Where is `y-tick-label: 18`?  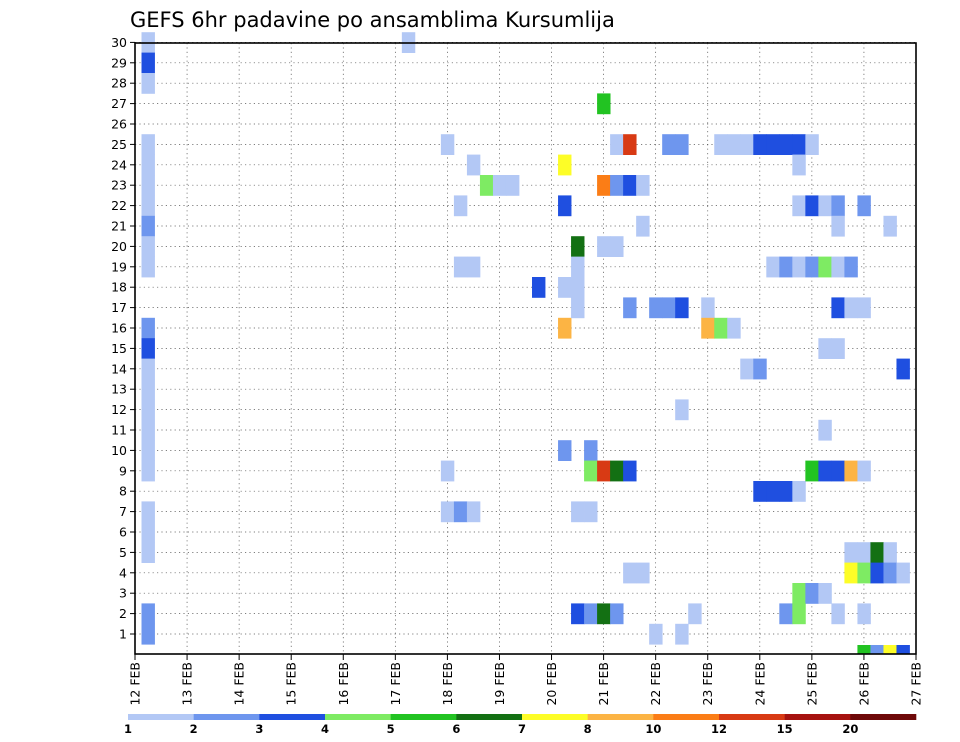
y-tick-label: 18 is located at coordinates (119, 287).